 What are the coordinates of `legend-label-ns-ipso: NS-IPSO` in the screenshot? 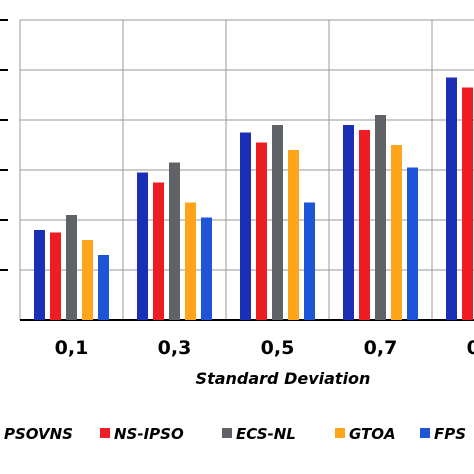 It's located at (149, 434).